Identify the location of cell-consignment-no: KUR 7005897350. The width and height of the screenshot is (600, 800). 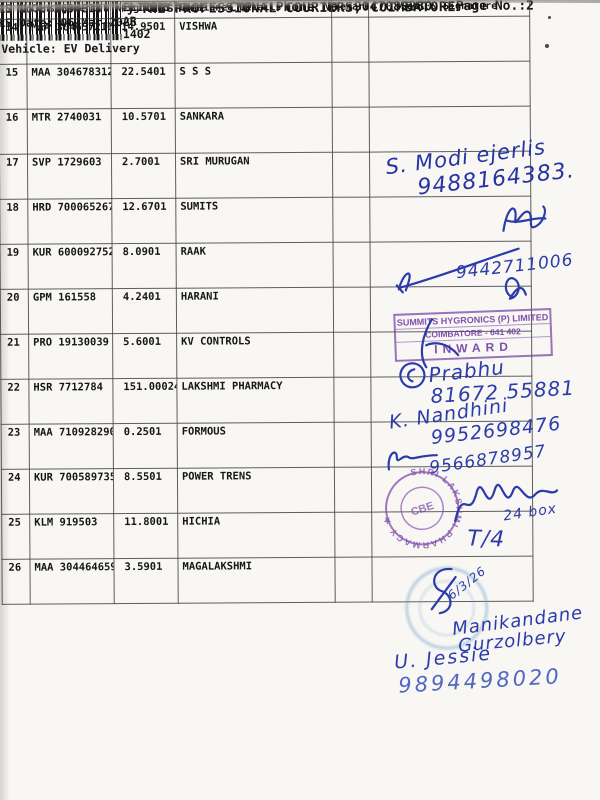
(71, 491).